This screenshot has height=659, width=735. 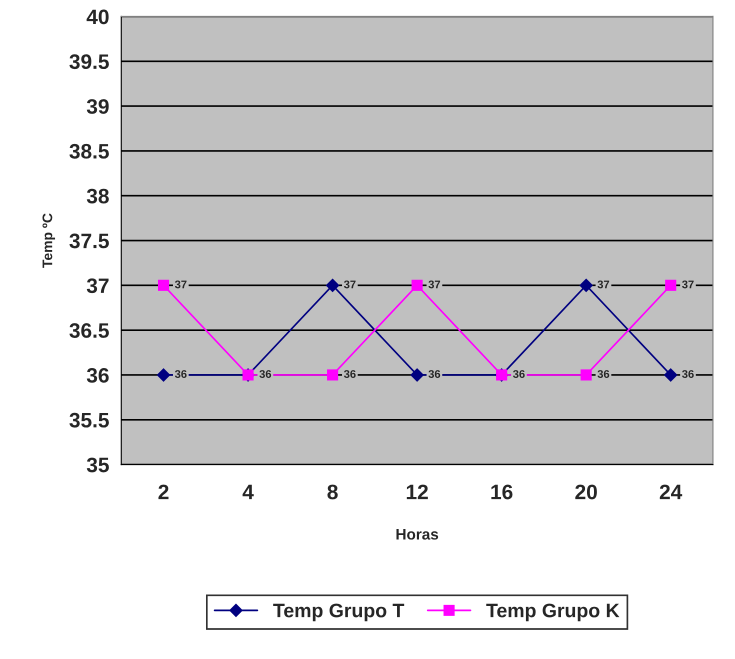 What do you see at coordinates (586, 492) in the screenshot?
I see `x-tick-label: 20` at bounding box center [586, 492].